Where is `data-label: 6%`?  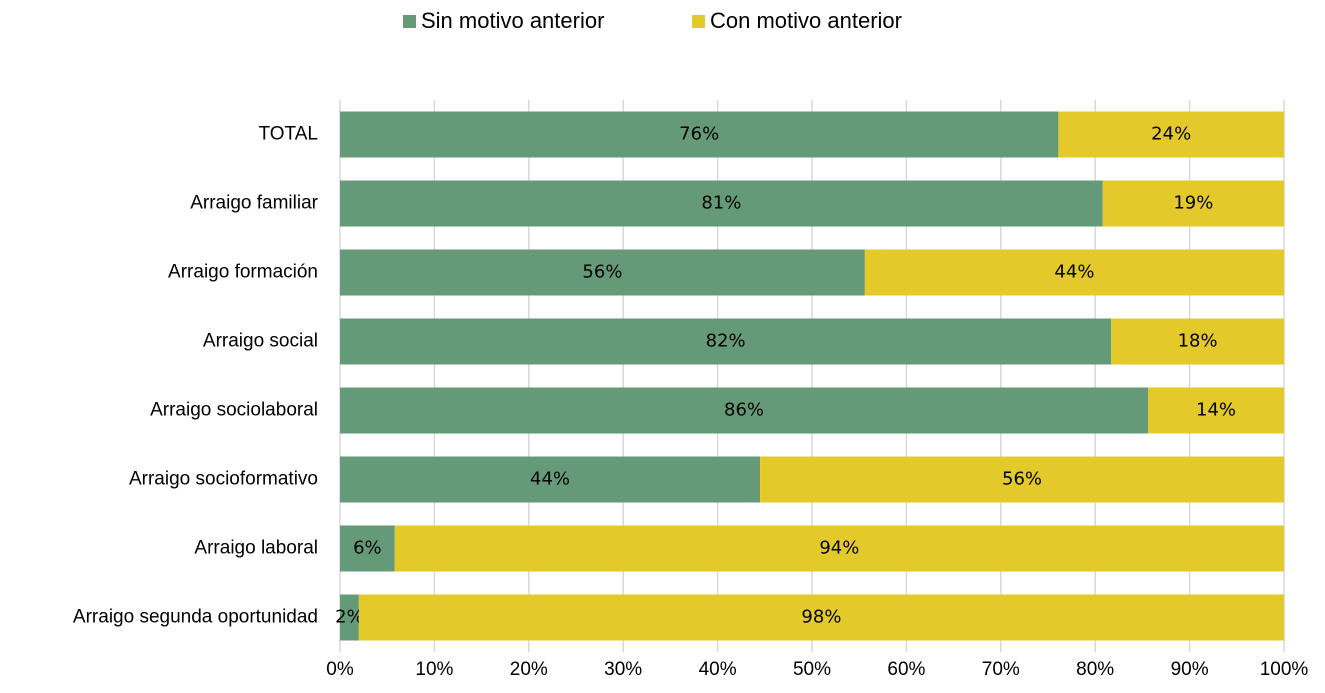
data-label: 6% is located at coordinates (367, 548).